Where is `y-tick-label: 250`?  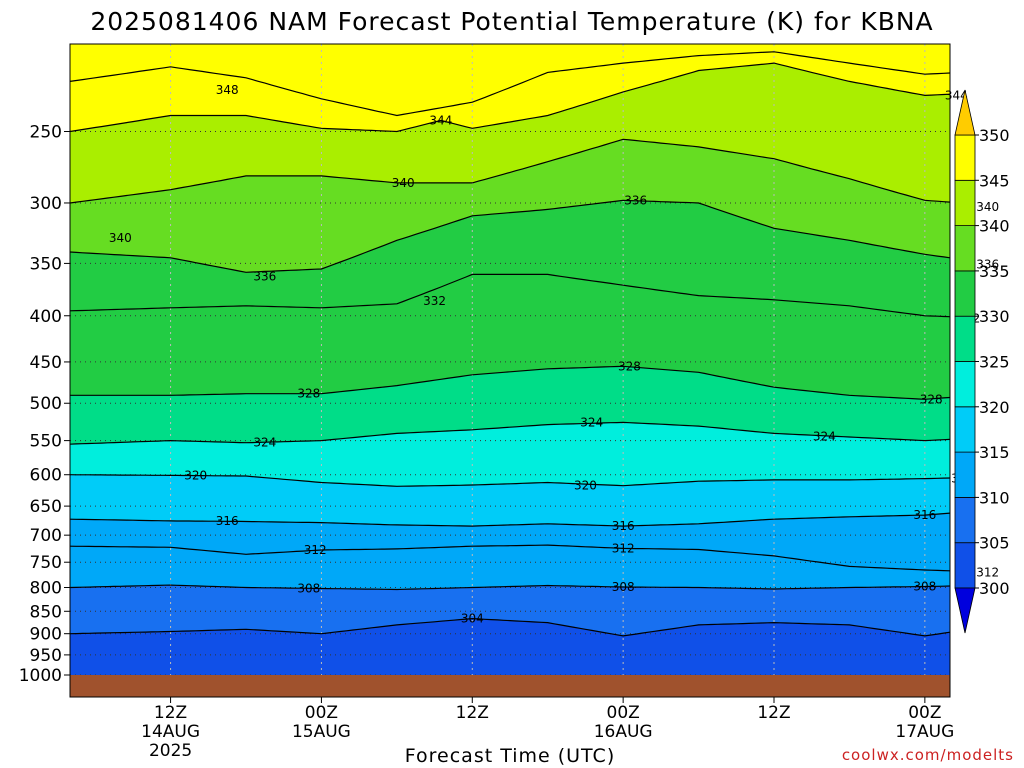 y-tick-label: 250 is located at coordinates (46, 132).